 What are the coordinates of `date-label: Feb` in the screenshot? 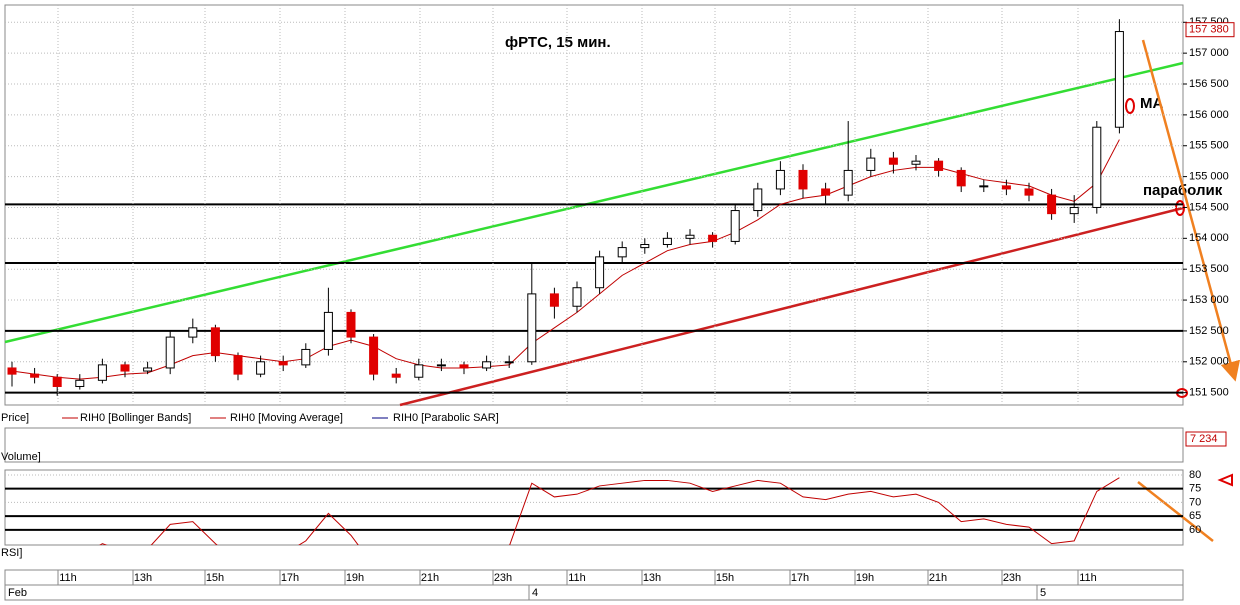 It's located at (17, 593).